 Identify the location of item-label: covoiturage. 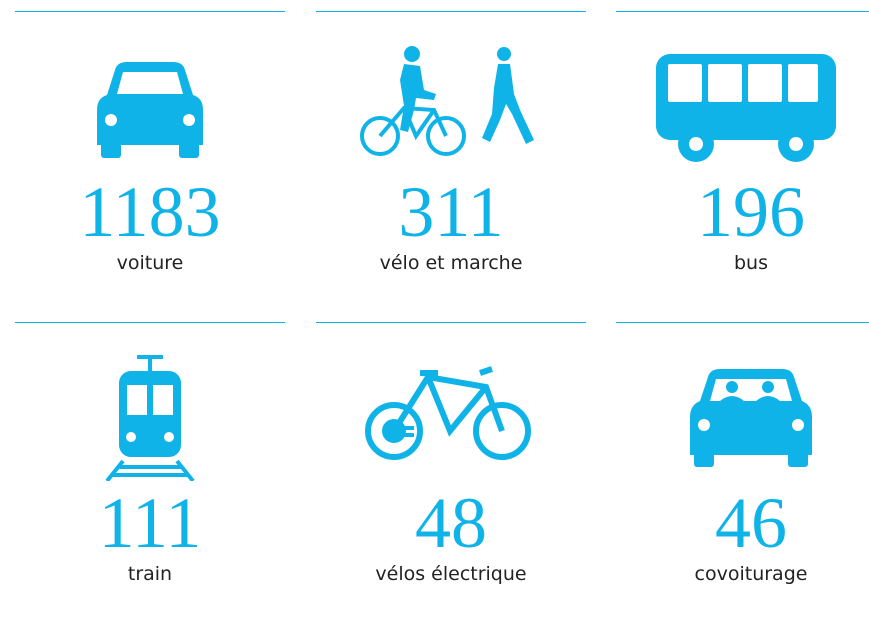
(751, 574).